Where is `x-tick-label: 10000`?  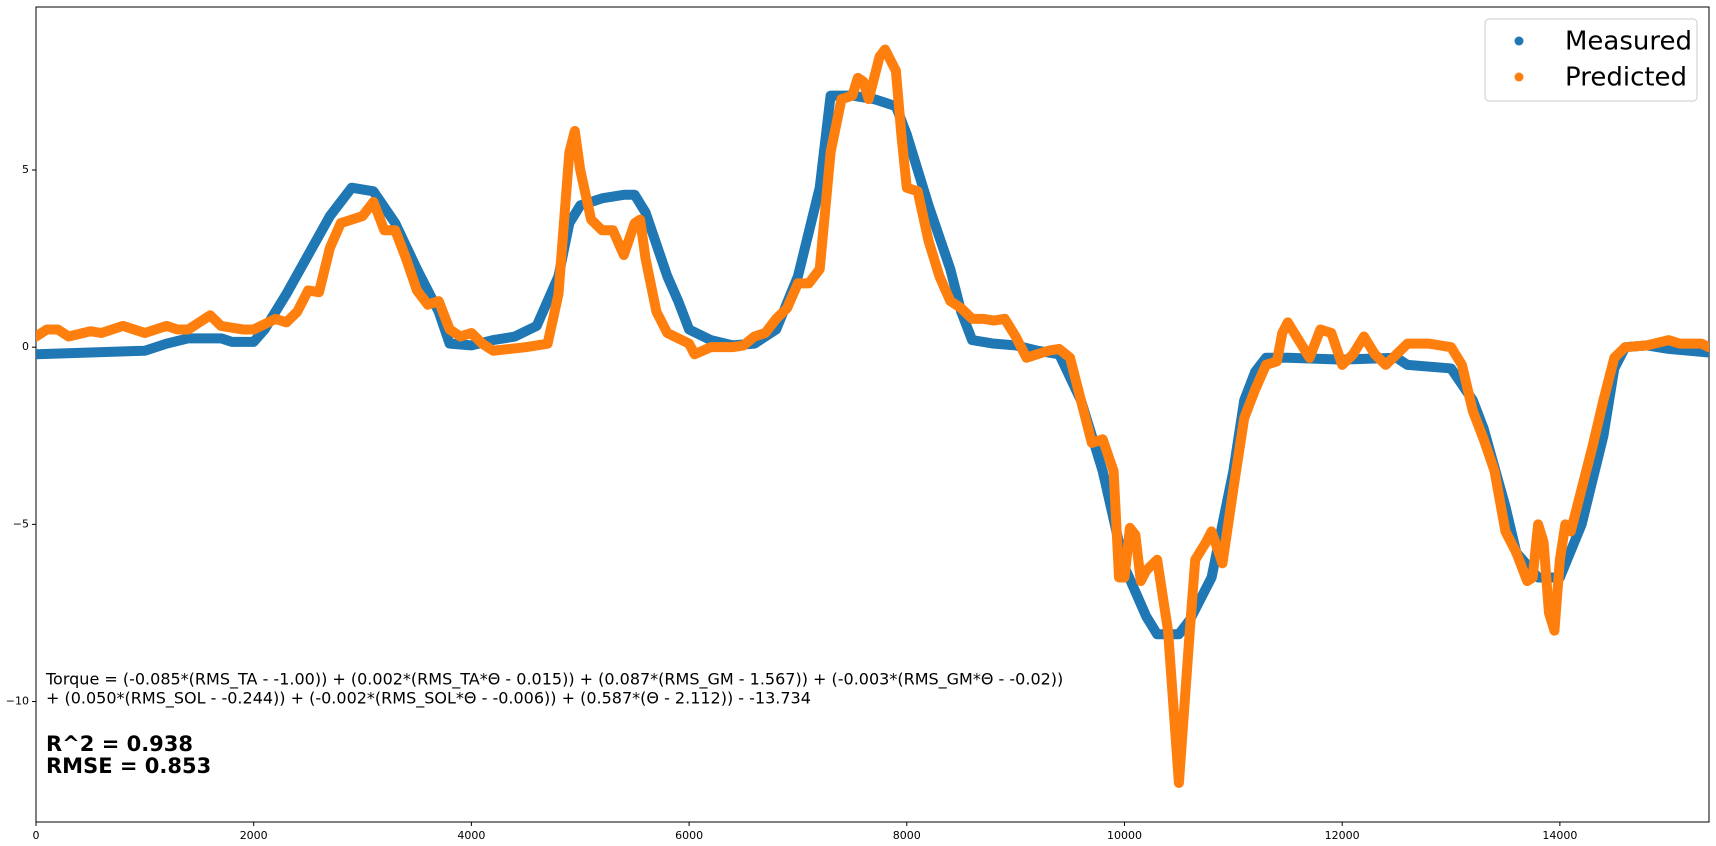 x-tick-label: 10000 is located at coordinates (1124, 835).